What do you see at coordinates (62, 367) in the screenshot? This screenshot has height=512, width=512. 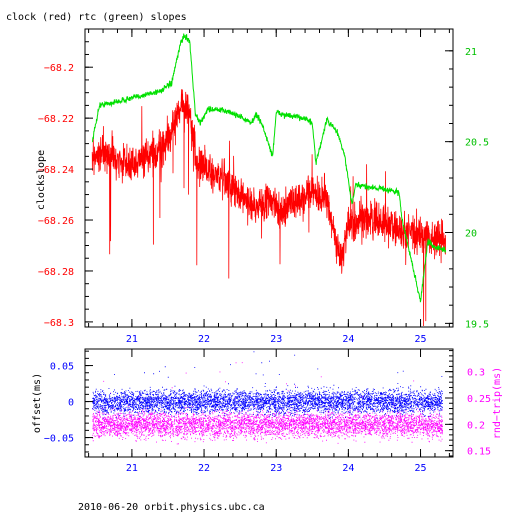 I see `y-tick-label: 0.05` at bounding box center [62, 367].